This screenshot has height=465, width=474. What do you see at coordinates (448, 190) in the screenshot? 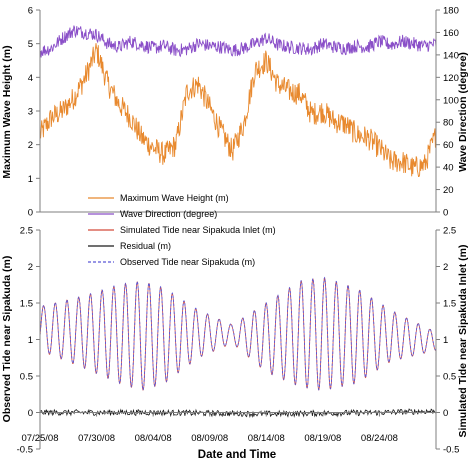
I see `top-right-tick-label: 20` at bounding box center [448, 190].